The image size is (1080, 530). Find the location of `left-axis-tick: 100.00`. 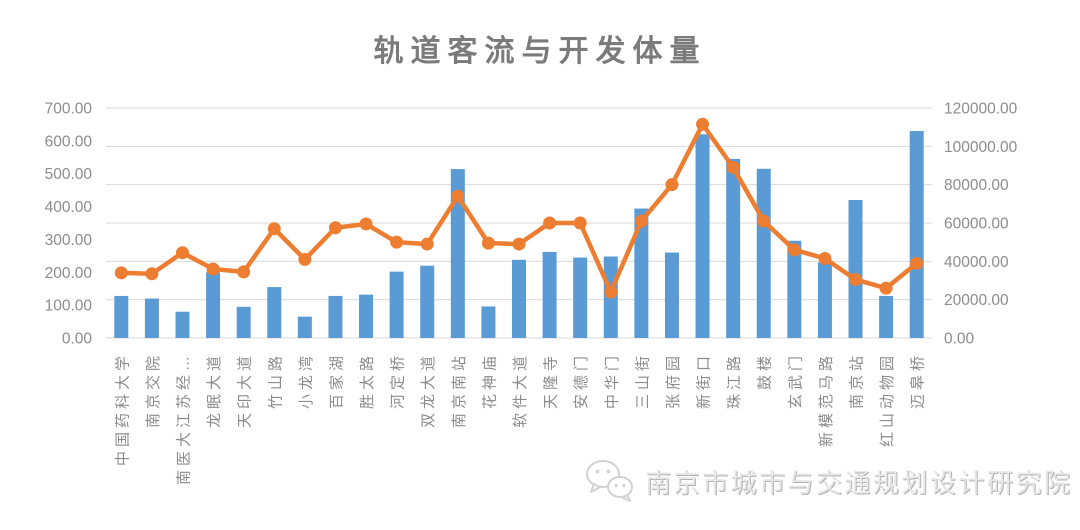

left-axis-tick: 100.00 is located at coordinates (69, 306).